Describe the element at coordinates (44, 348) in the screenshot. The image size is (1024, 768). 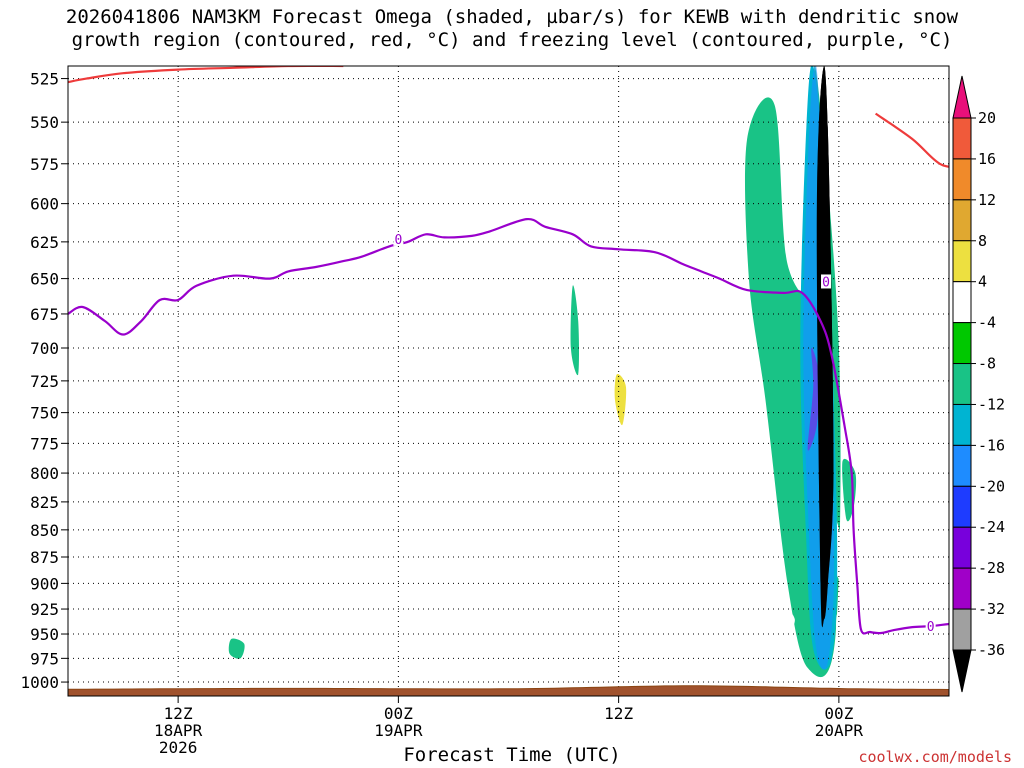
I see `y-tick-label: 700` at that location.